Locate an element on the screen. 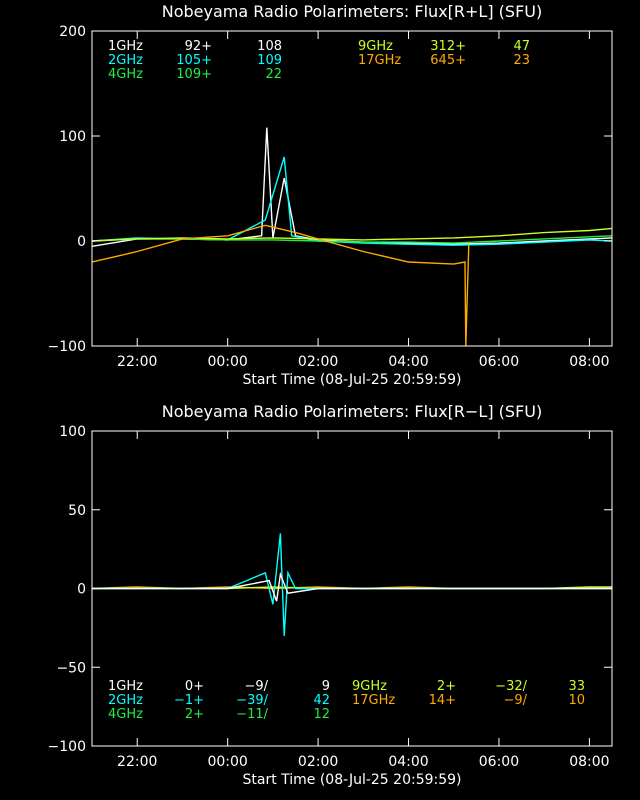 The width and height of the screenshot is (640, 800). y-tick-label: 200 is located at coordinates (72, 32).